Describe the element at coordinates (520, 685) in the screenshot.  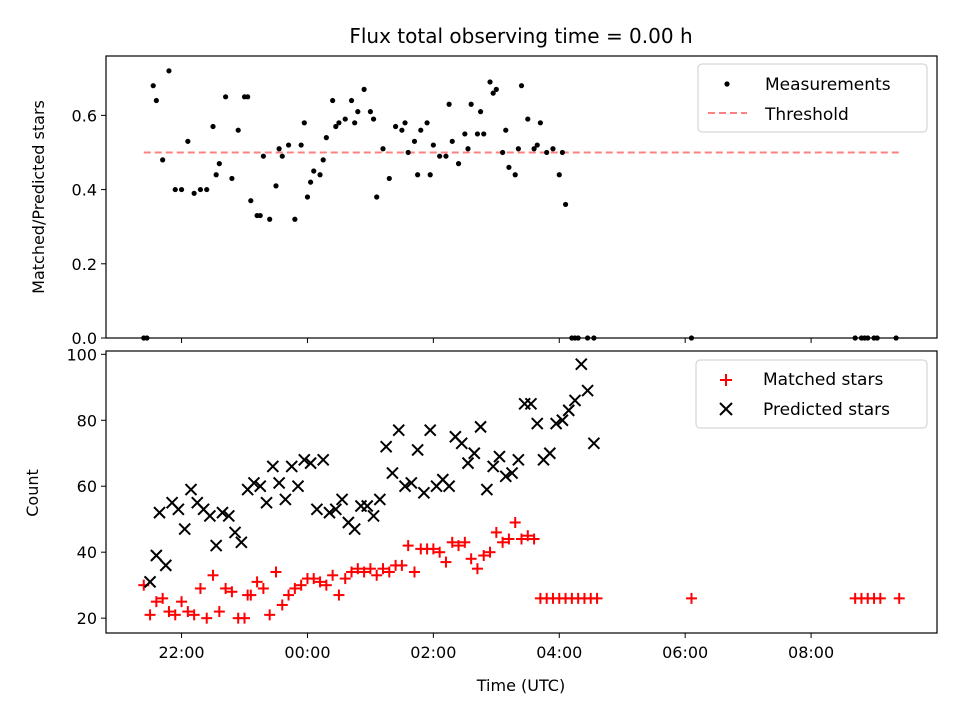
I see `x-axis-label: Time (UTC)` at that location.